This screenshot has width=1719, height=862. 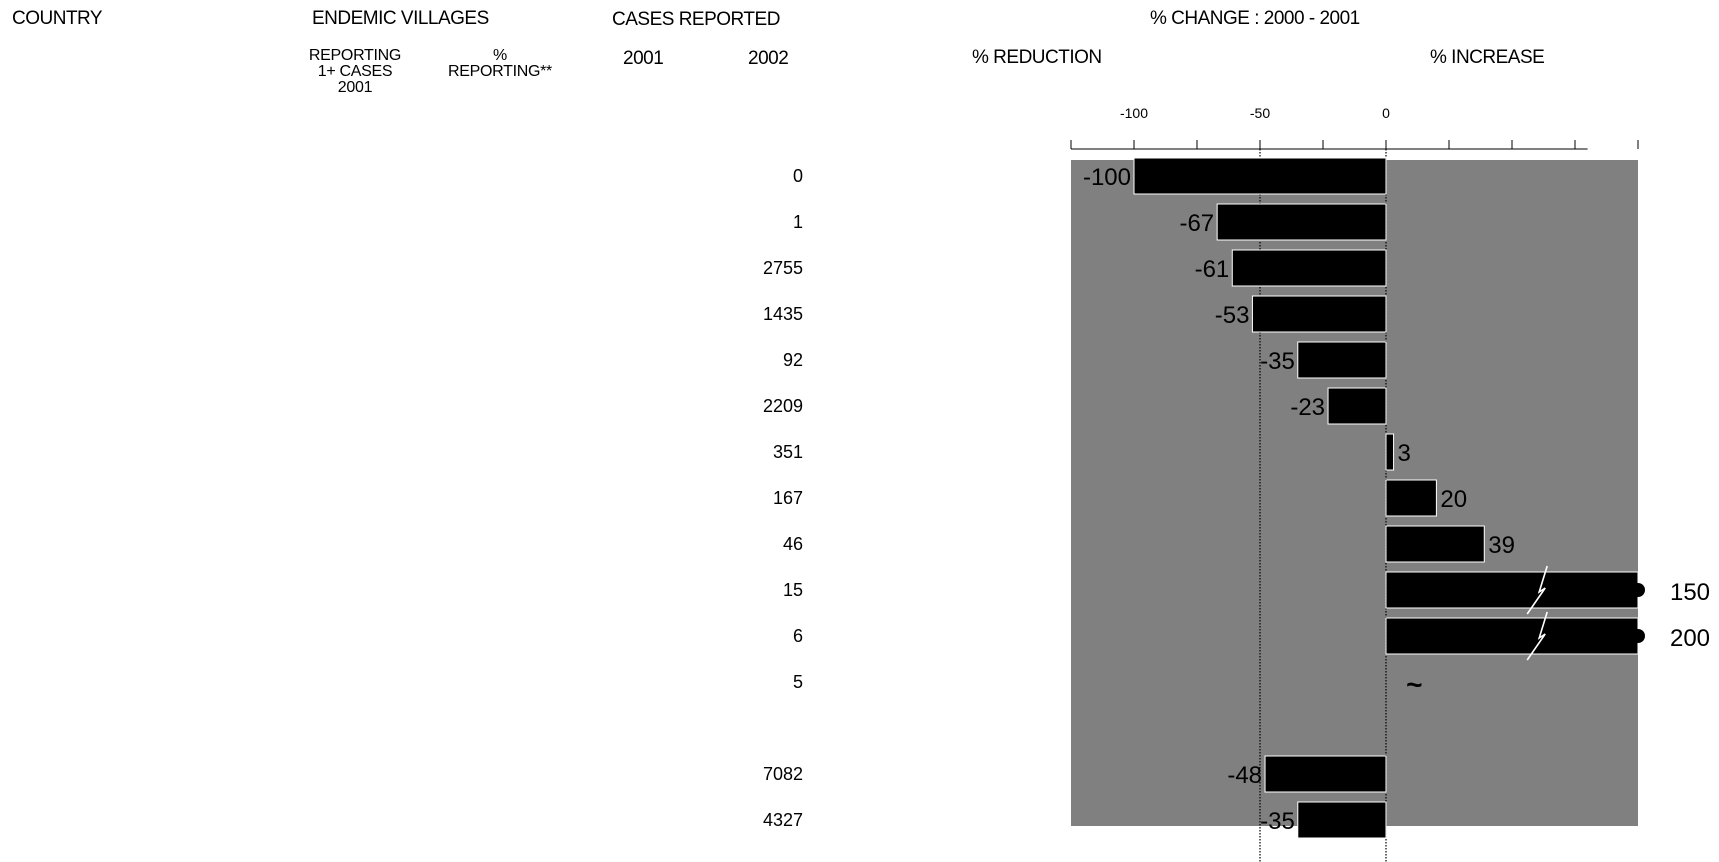 I want to click on cases-2002-value: 0, so click(x=798, y=176).